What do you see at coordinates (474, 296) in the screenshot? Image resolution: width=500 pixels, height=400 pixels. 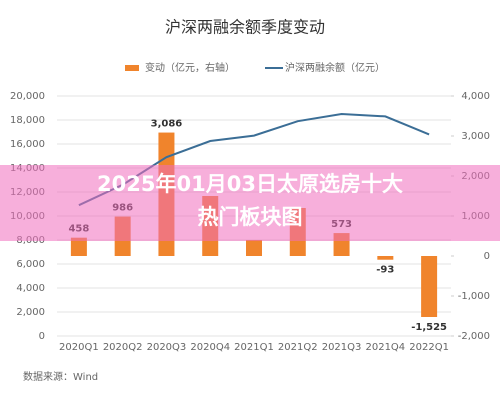 I see `y2-tick-label: -1,000` at bounding box center [474, 296].